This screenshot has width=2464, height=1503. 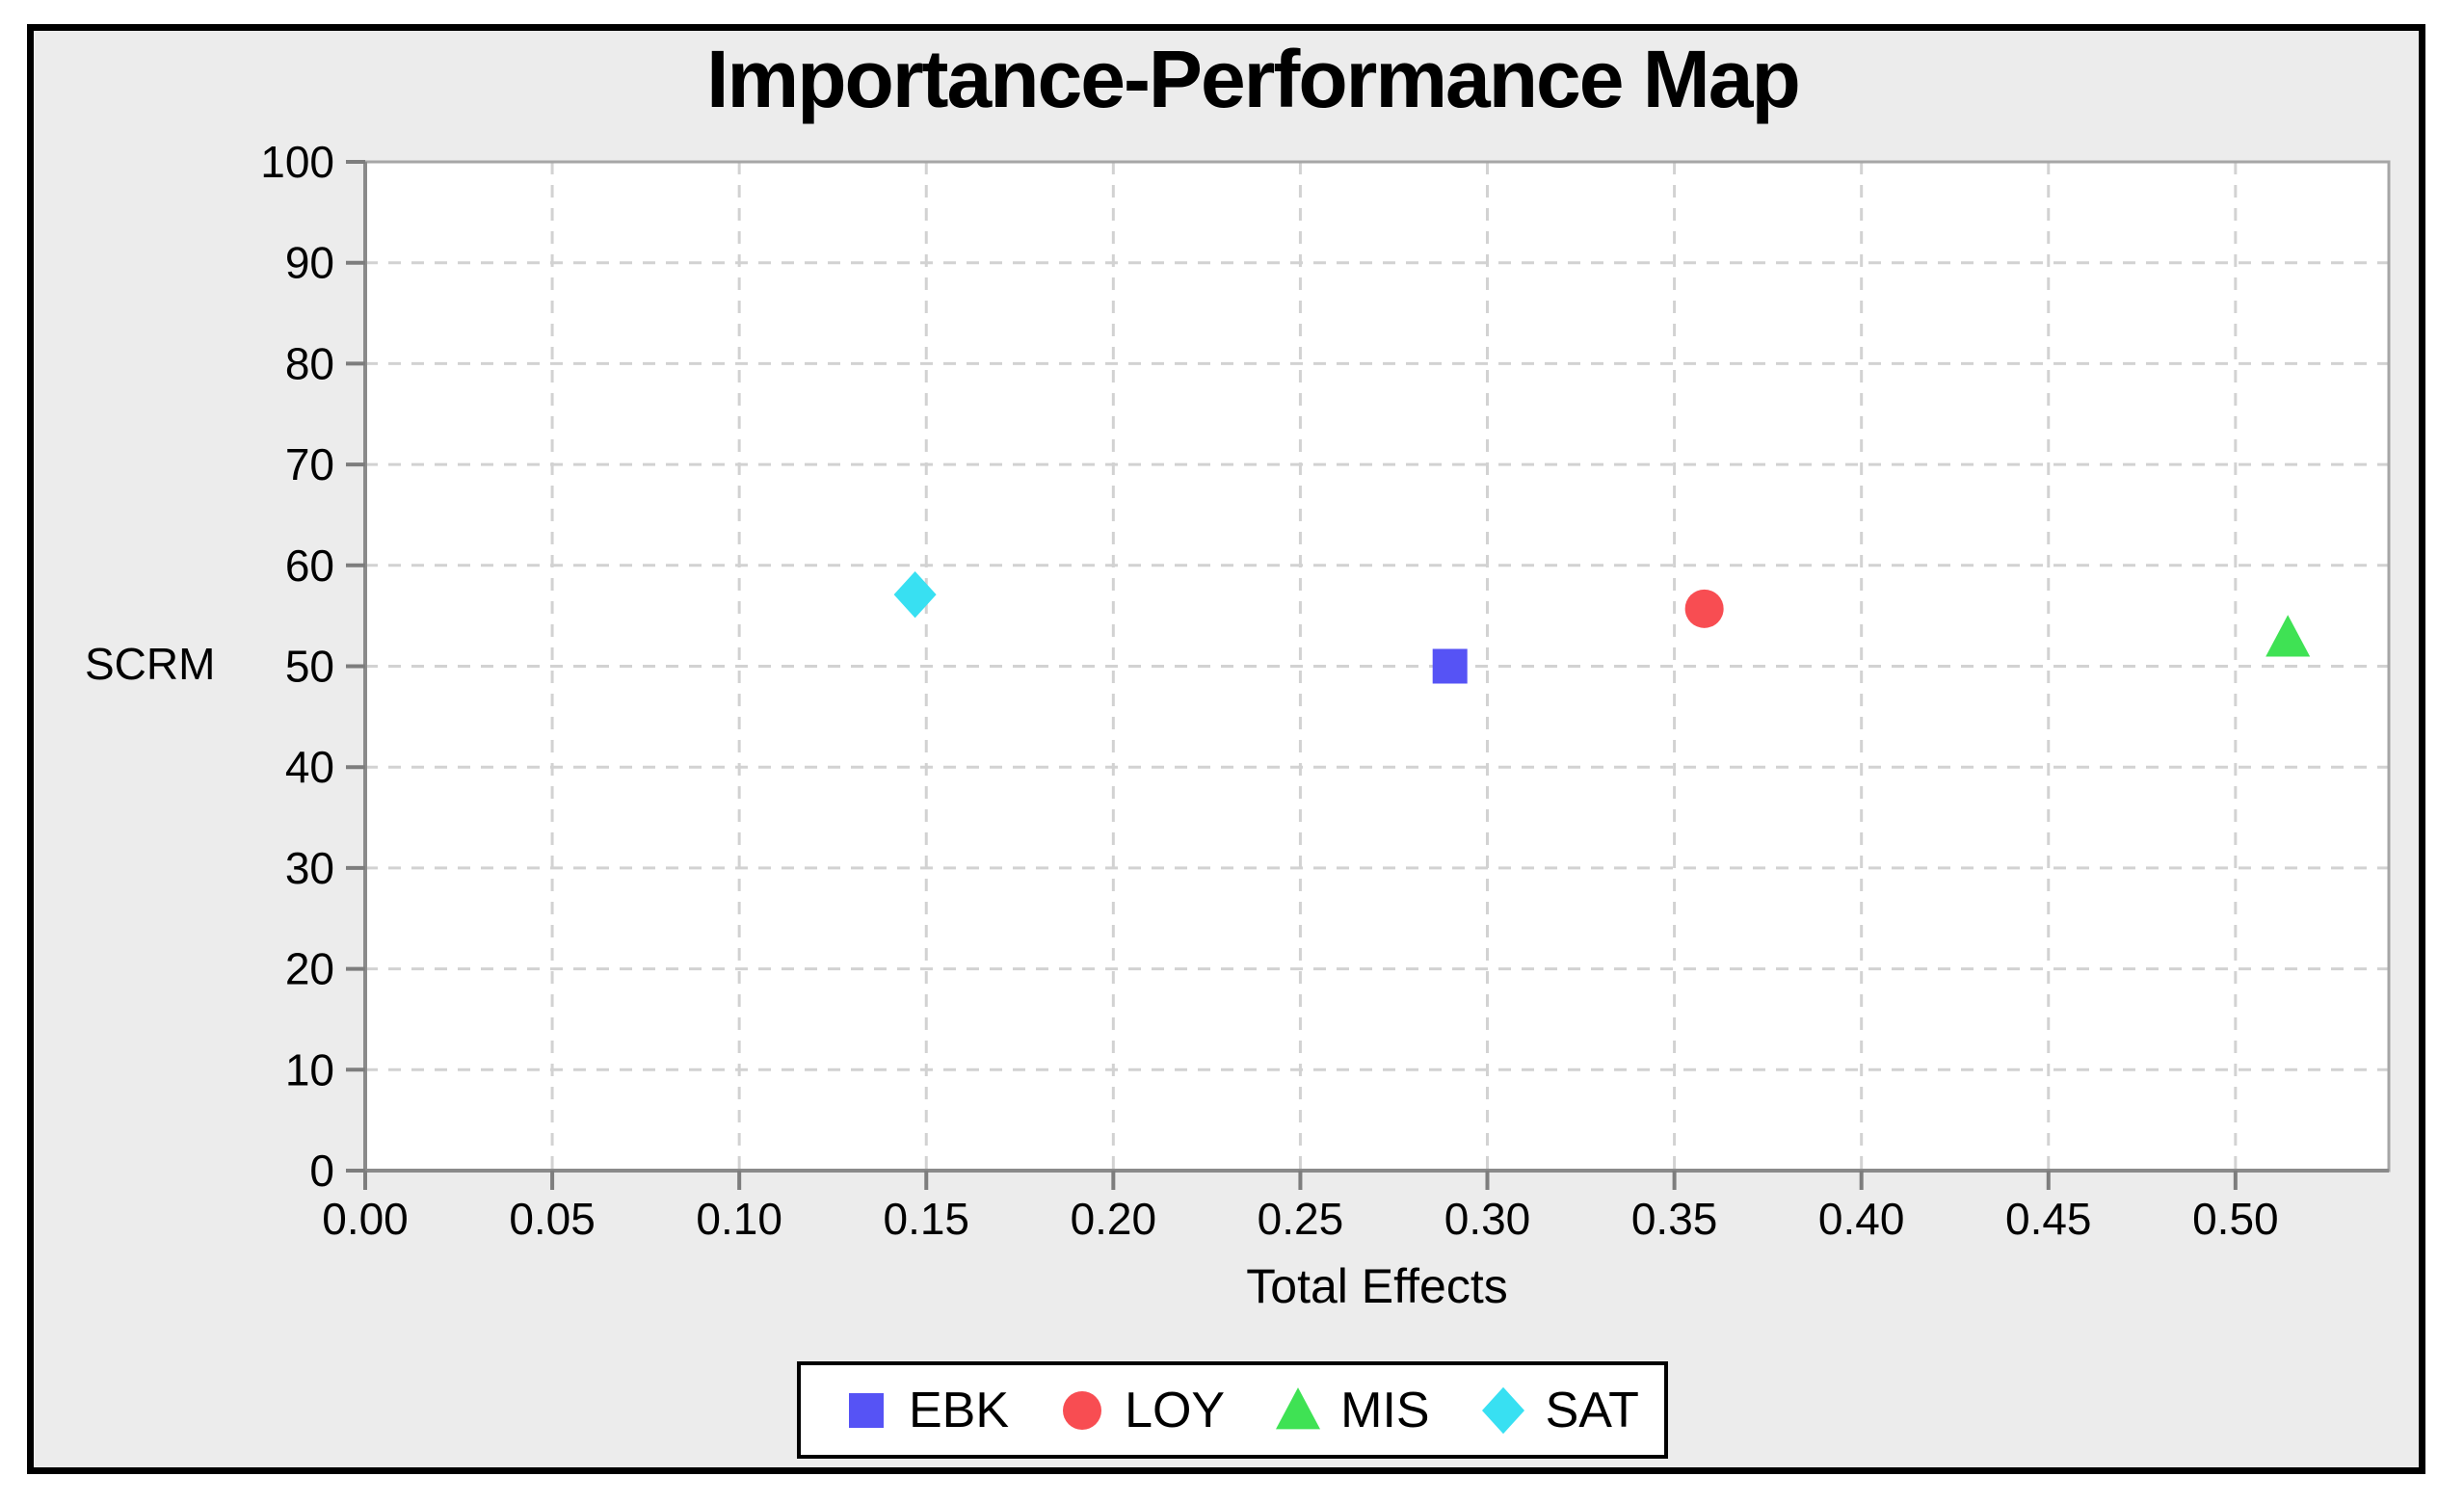 What do you see at coordinates (926, 1219) in the screenshot?
I see `x-tick-label: 0.15` at bounding box center [926, 1219].